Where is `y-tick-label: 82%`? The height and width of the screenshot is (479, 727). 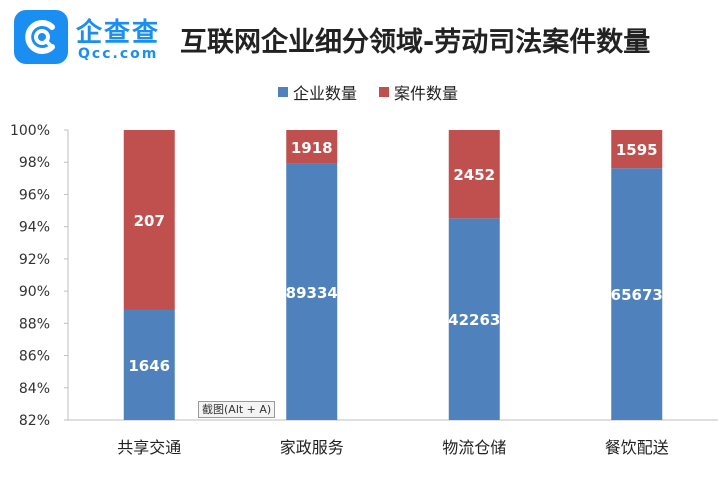 y-tick-label: 82% is located at coordinates (34, 421).